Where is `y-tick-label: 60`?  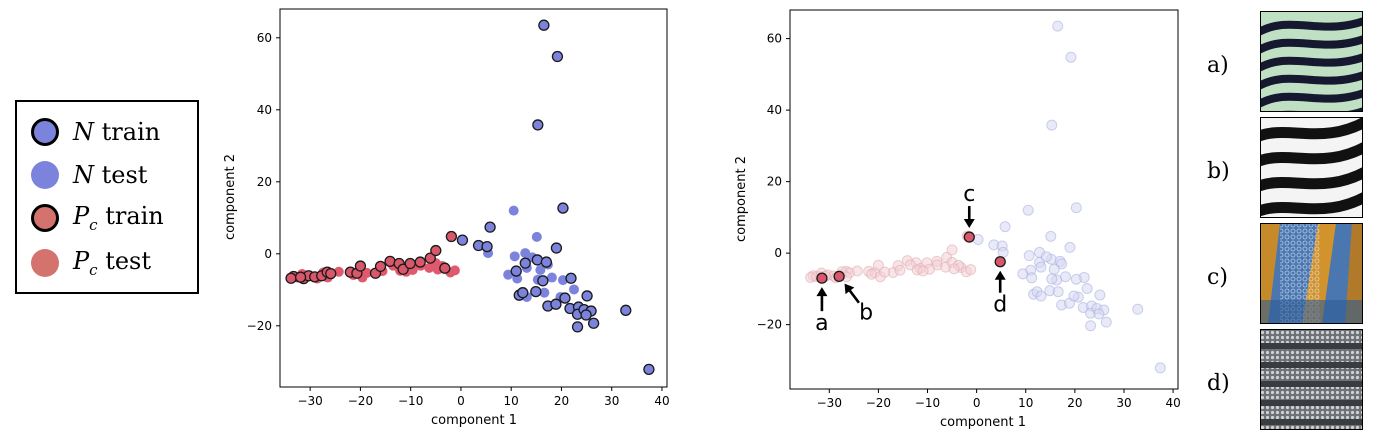 y-tick-label: 60 is located at coordinates (264, 38).